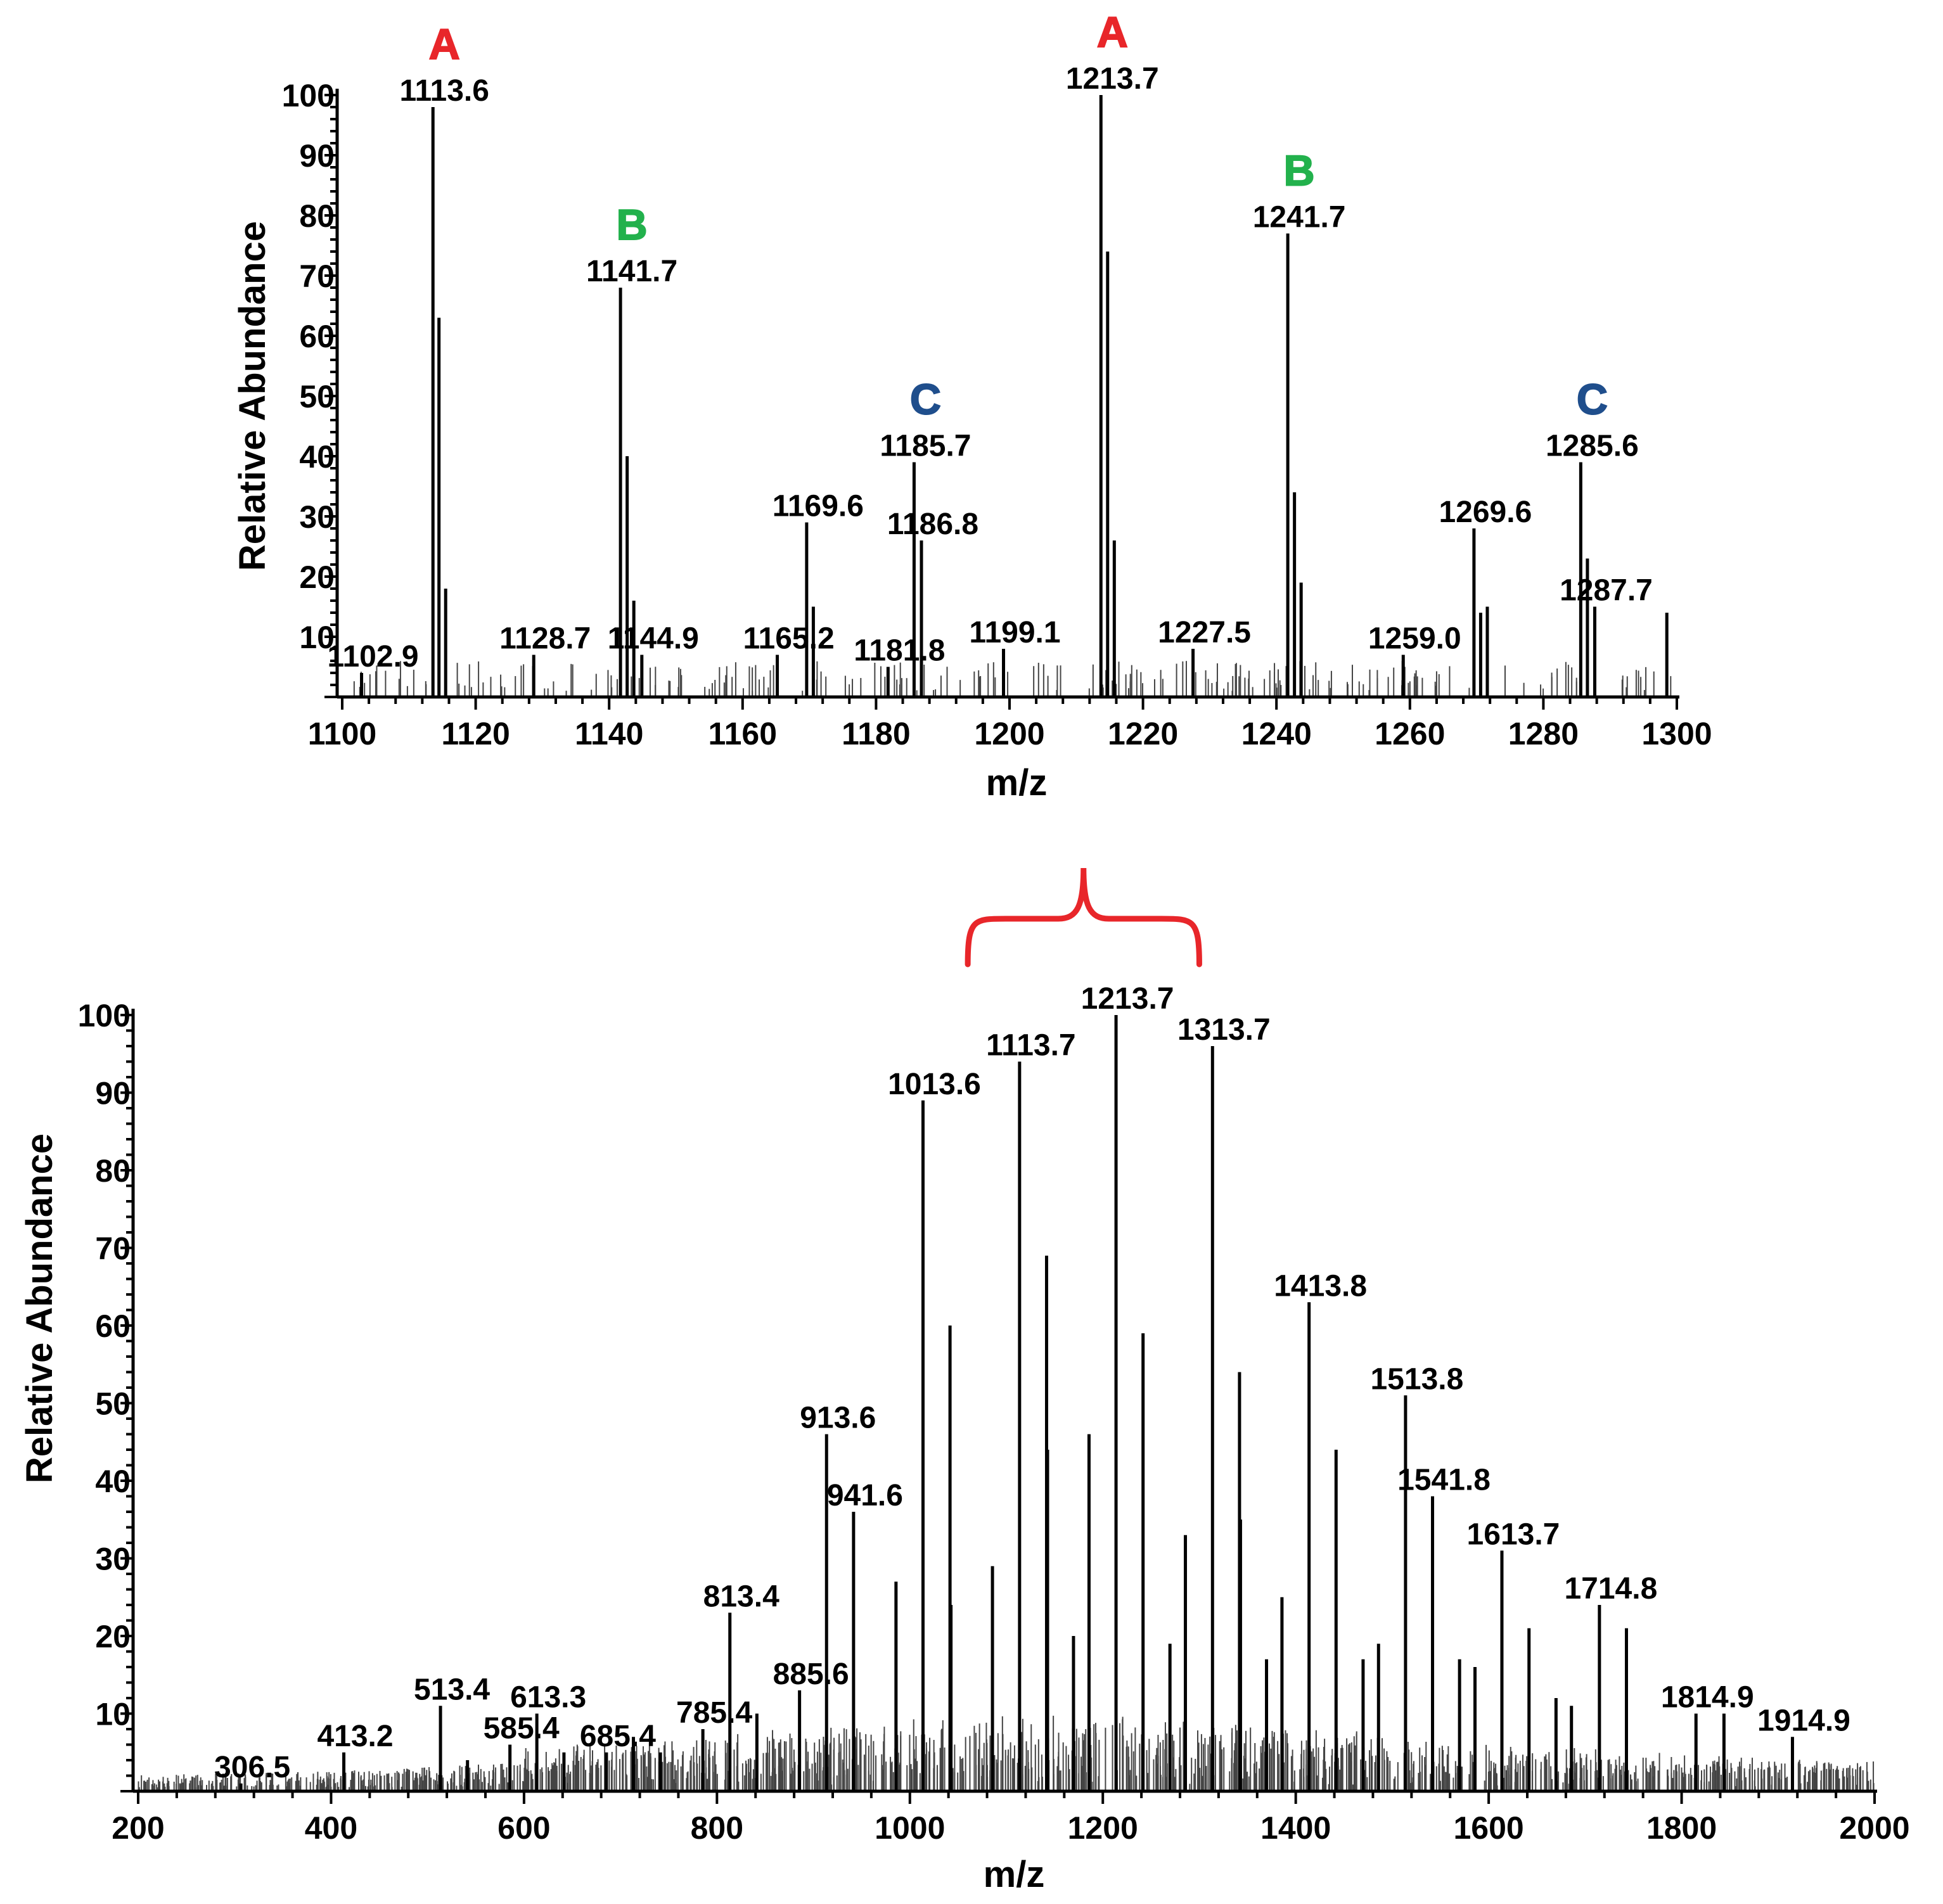 This screenshot has width=1943, height=1904. Describe the element at coordinates (1874, 1828) in the screenshot. I see `x-tick-label: 2000` at that location.